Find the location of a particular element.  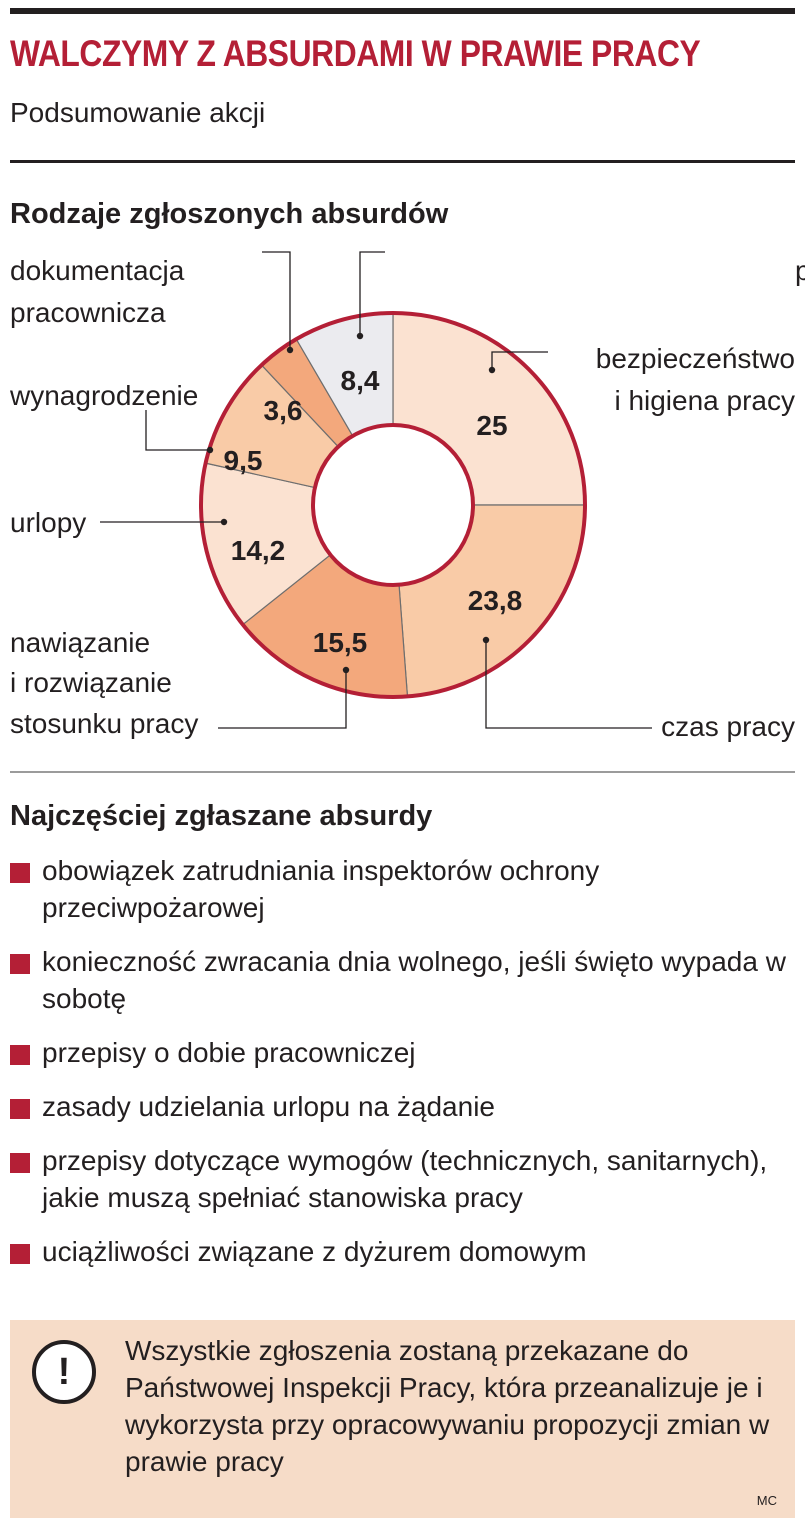

list-item: zasady udzielania urlopu na żądanie is located at coordinates (402, 1106).